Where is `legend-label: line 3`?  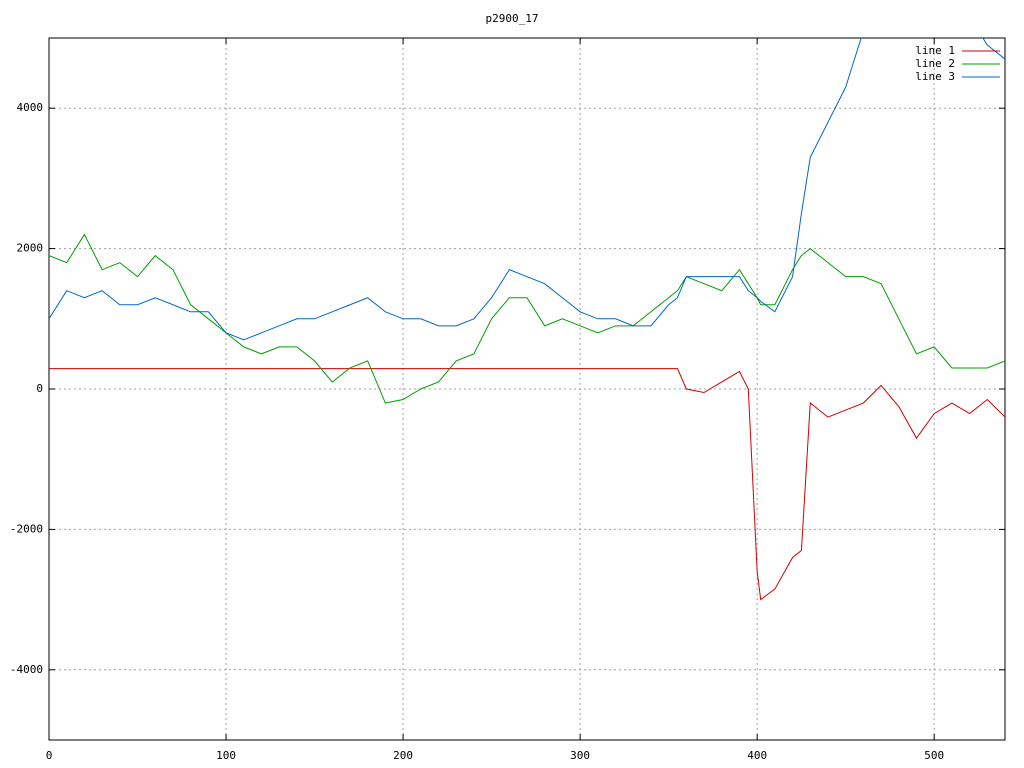 legend-label: line 3 is located at coordinates (935, 76).